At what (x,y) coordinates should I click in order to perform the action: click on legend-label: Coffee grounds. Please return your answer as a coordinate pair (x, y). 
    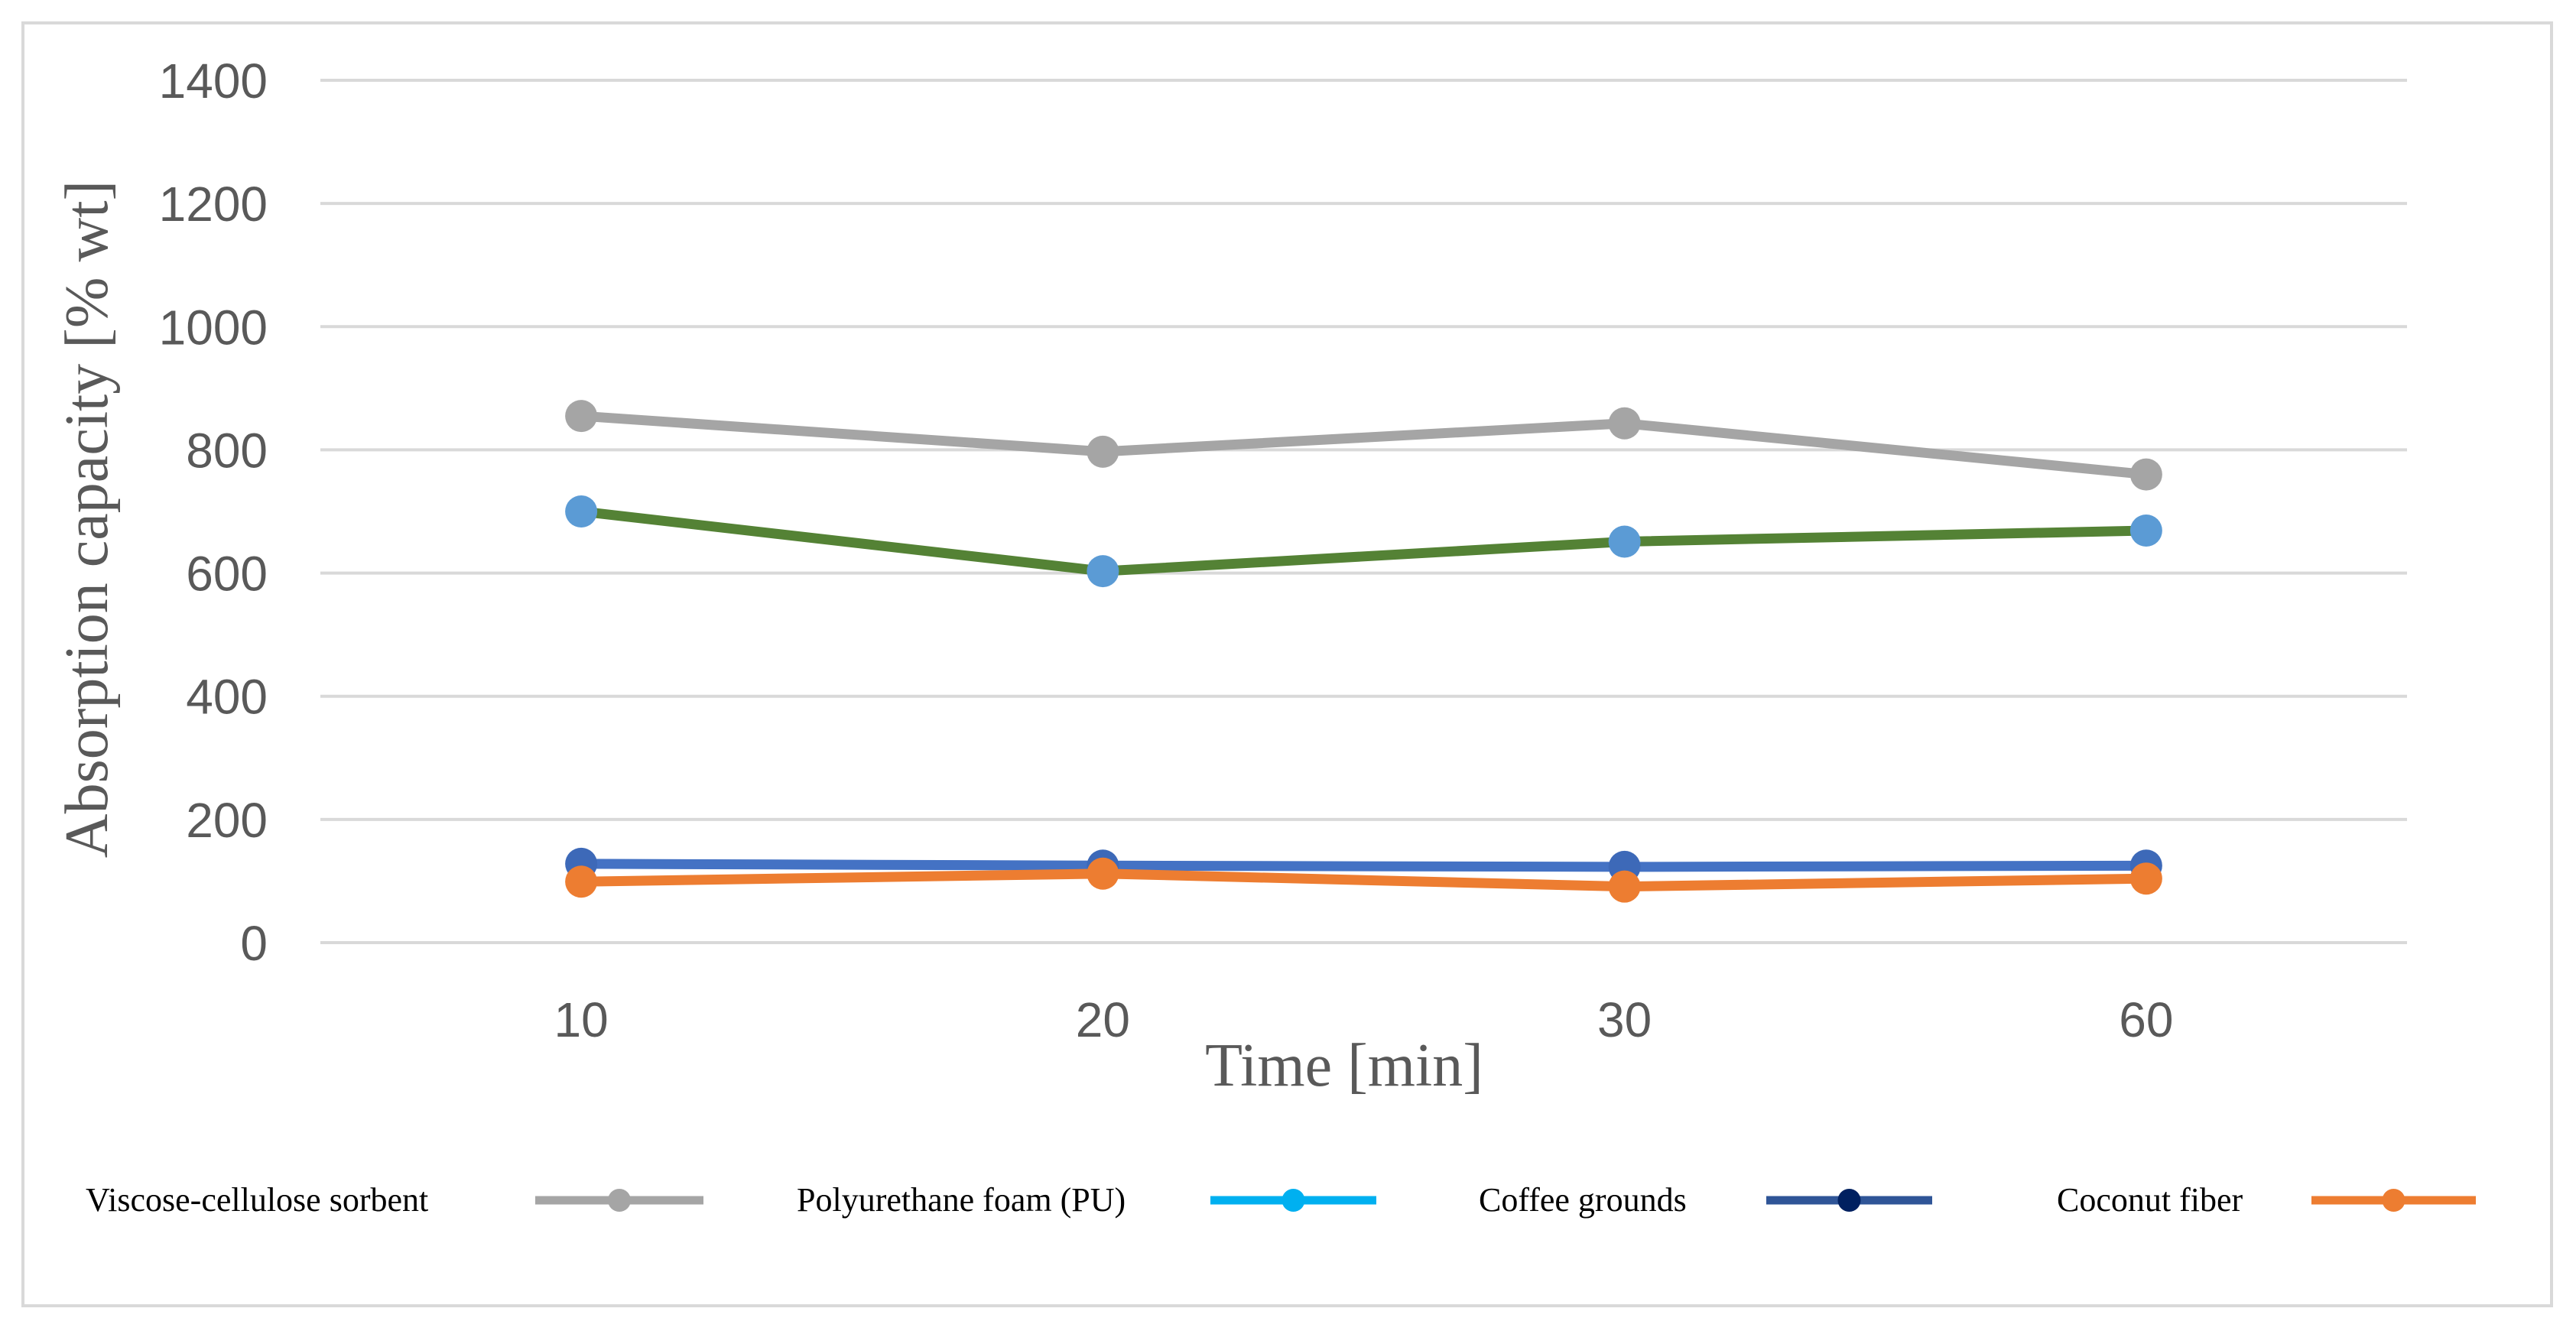
    Looking at the image, I should click on (1583, 1200).